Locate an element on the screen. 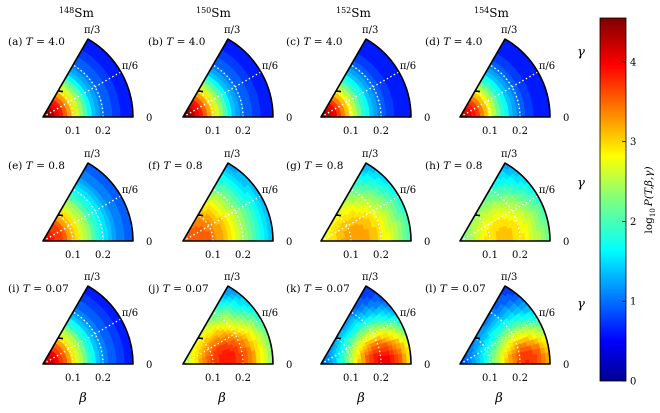 This screenshot has width=660, height=413. panel-label: (b) T = 4.0 is located at coordinates (176, 42).